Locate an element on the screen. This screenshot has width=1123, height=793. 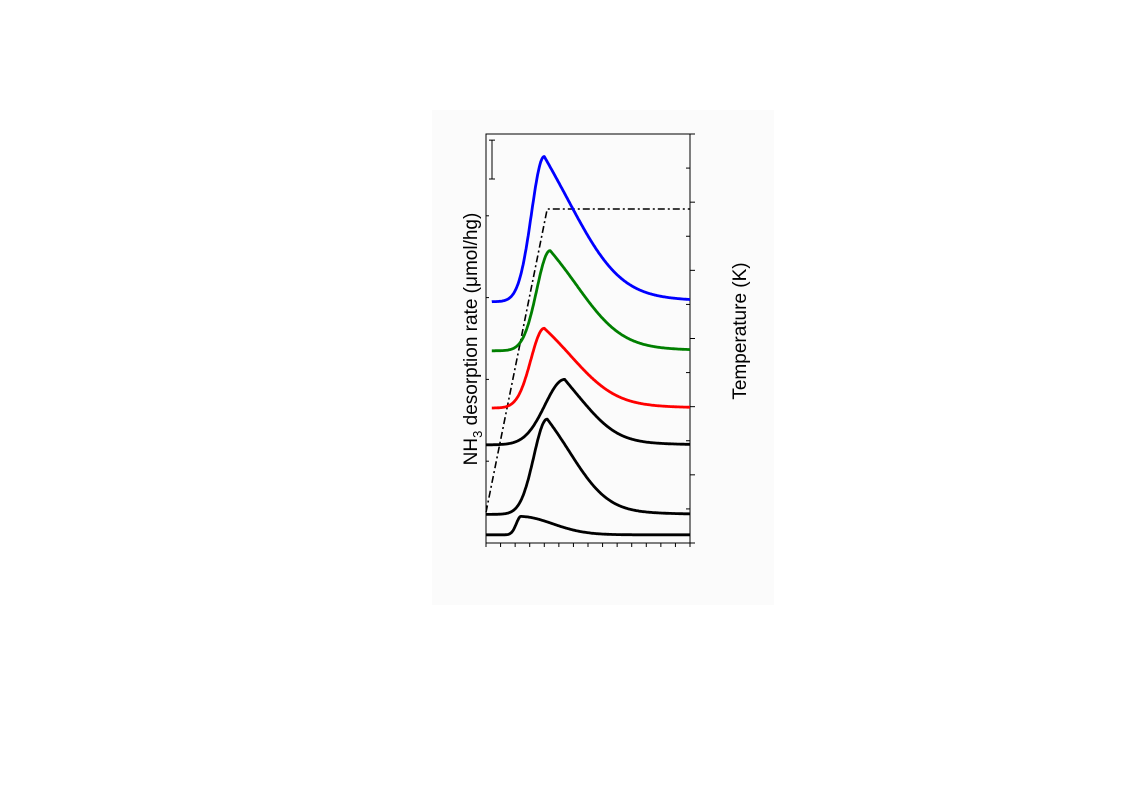
temperature-ramp-line is located at coordinates (587, 360).